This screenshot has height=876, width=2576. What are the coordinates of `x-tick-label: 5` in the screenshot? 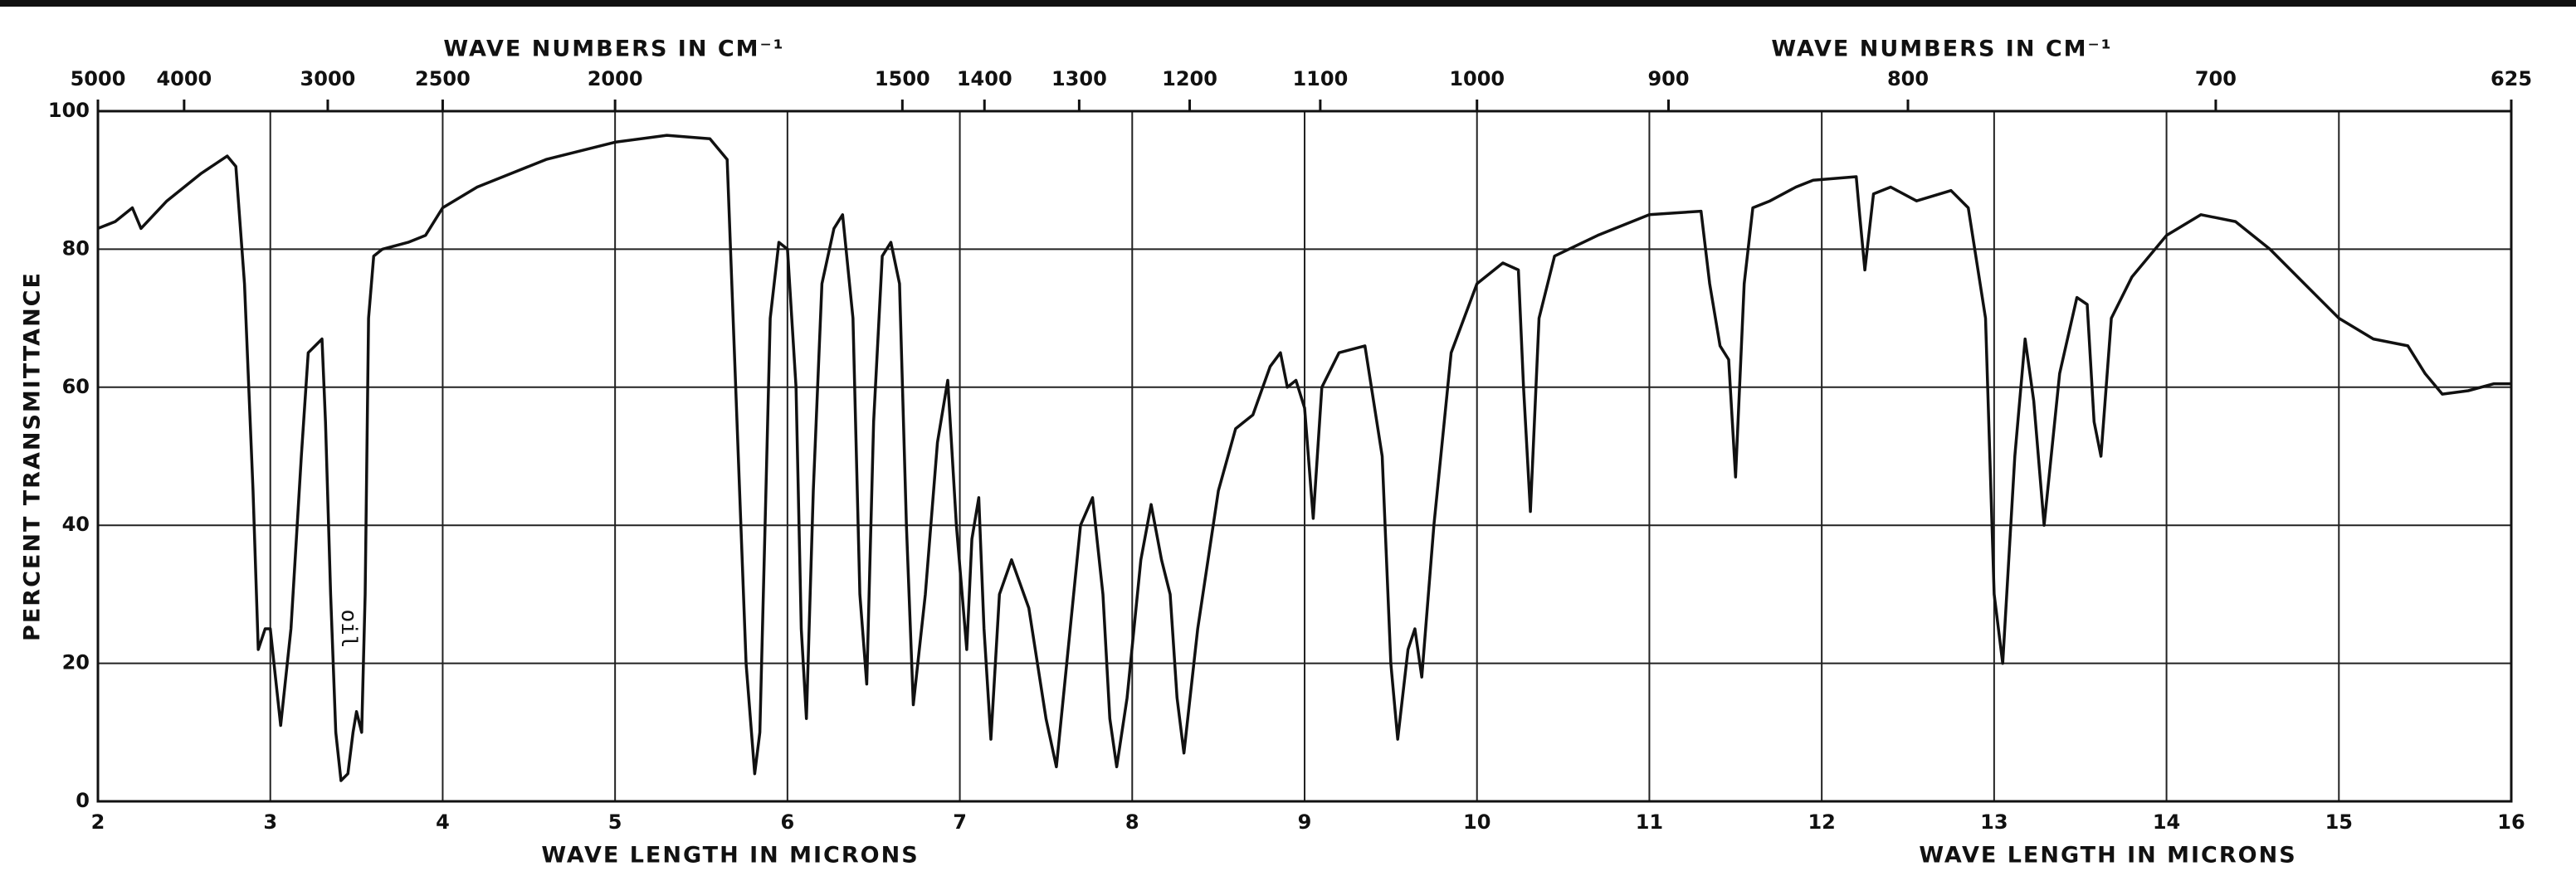 It's located at (615, 822).